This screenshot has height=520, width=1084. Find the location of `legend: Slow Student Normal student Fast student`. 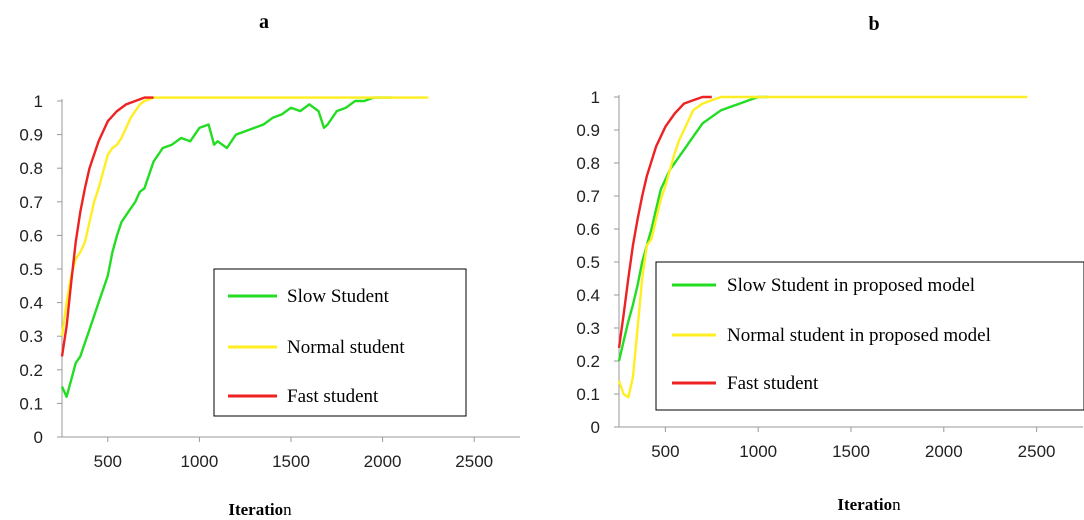

legend: Slow Student Normal student Fast student is located at coordinates (340, 342).